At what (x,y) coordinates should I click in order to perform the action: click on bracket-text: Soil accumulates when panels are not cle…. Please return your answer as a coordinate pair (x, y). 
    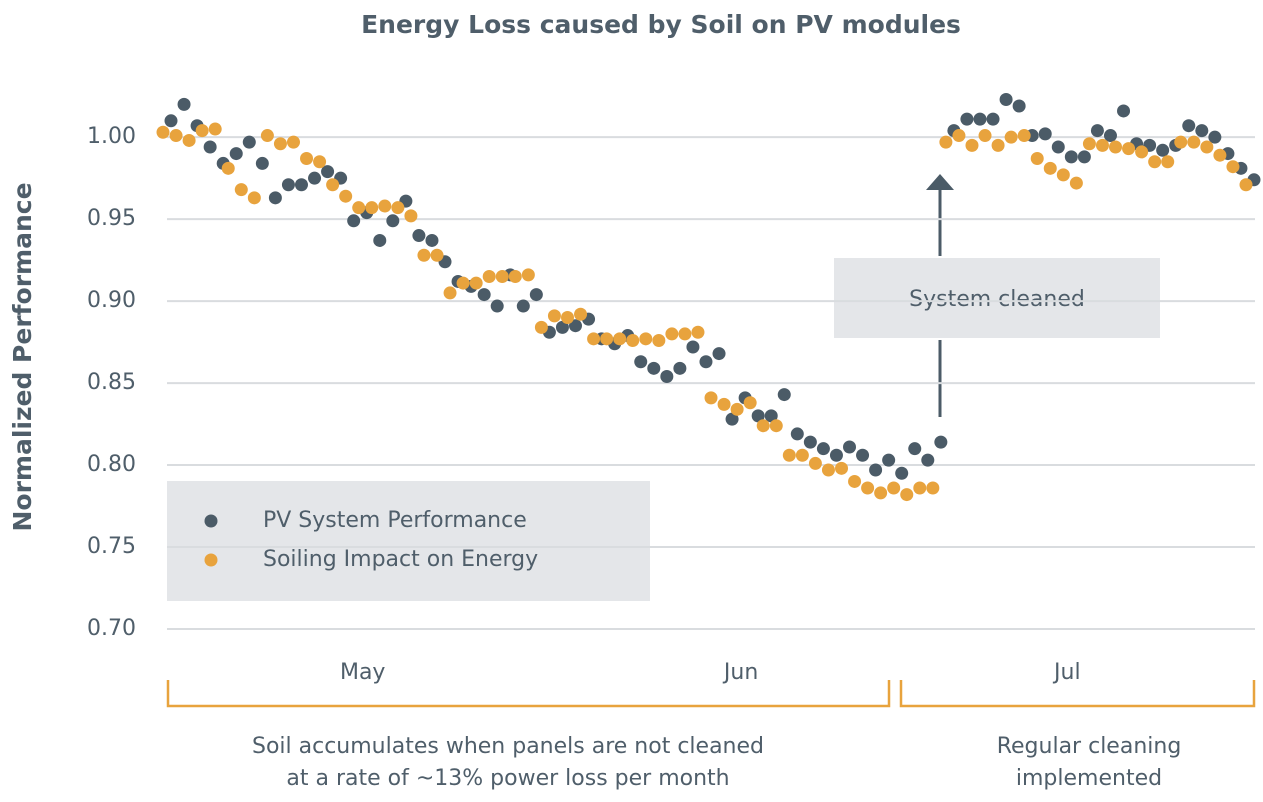
    Looking at the image, I should click on (508, 746).